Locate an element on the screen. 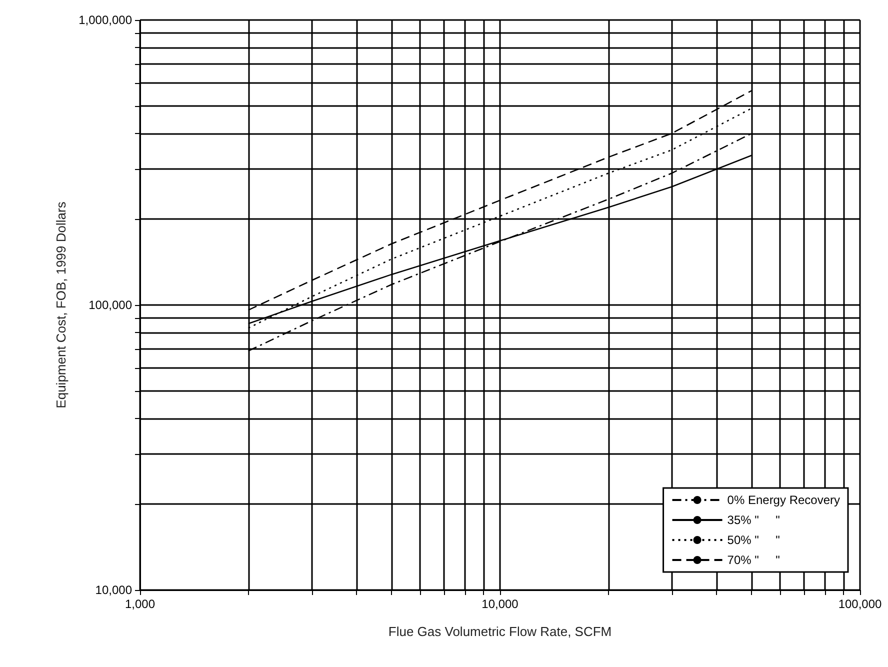  legend-label: 50% " " is located at coordinates (753, 540).